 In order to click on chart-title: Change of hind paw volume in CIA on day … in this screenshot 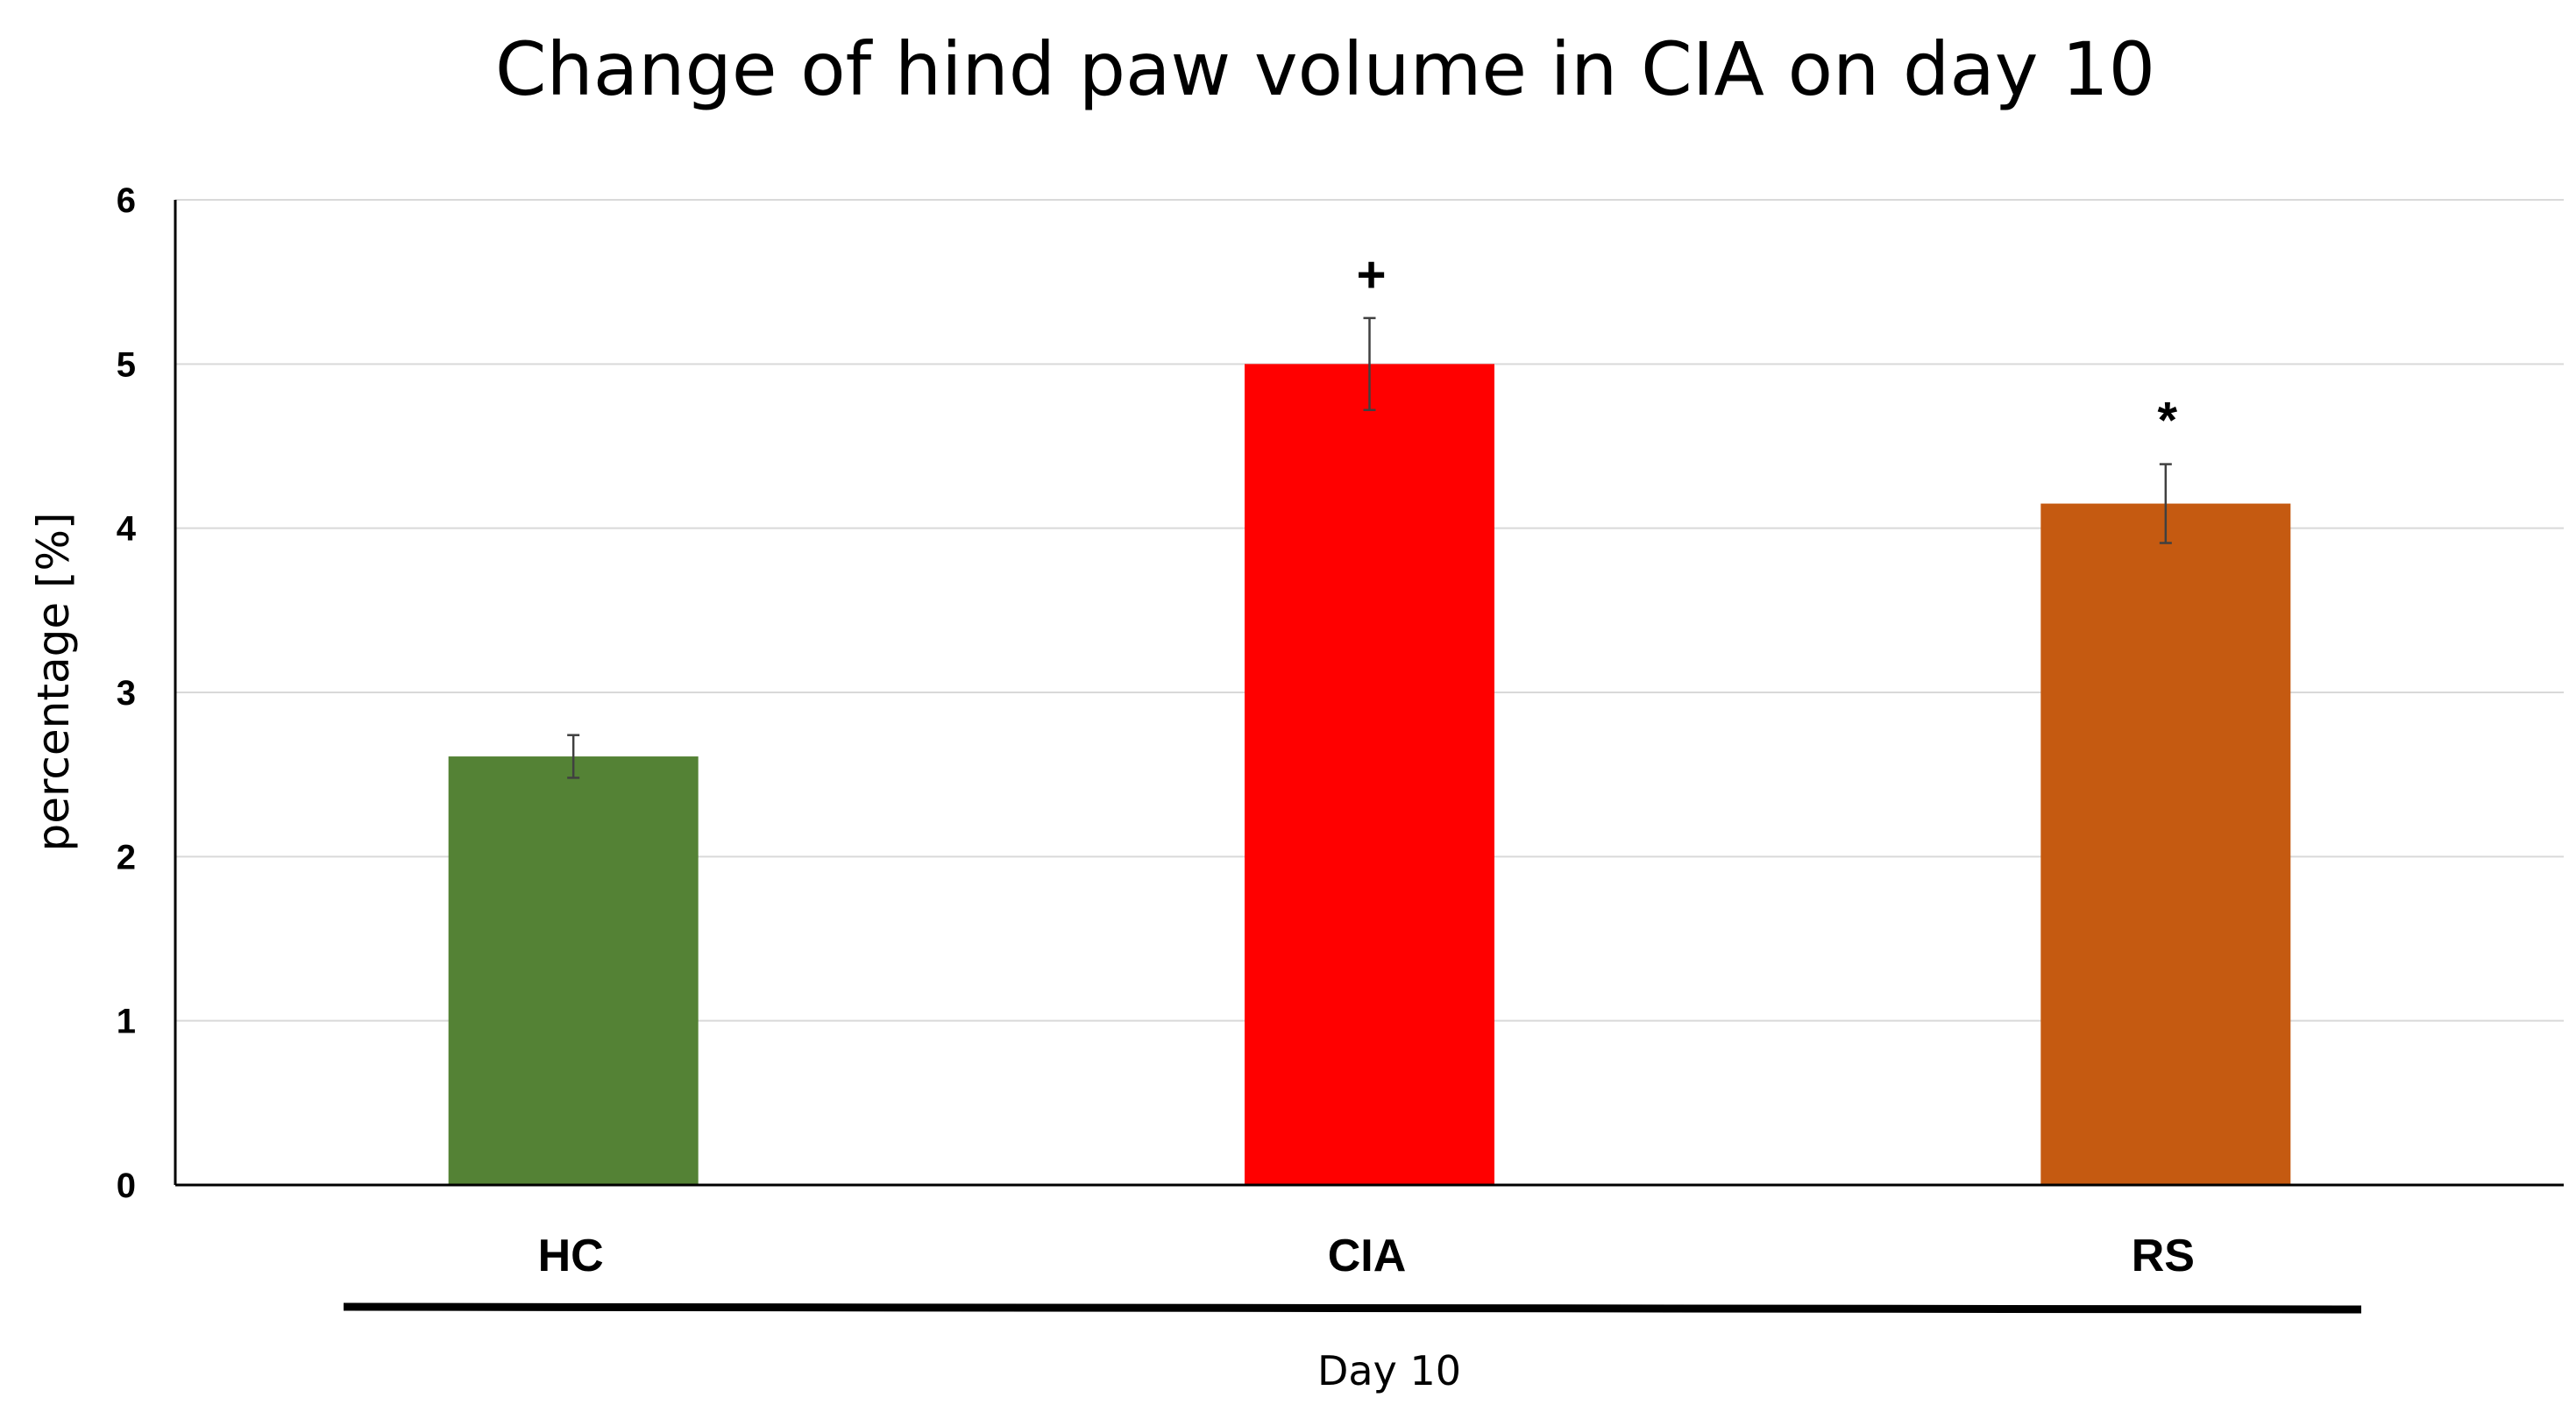, I will do `click(1325, 69)`.